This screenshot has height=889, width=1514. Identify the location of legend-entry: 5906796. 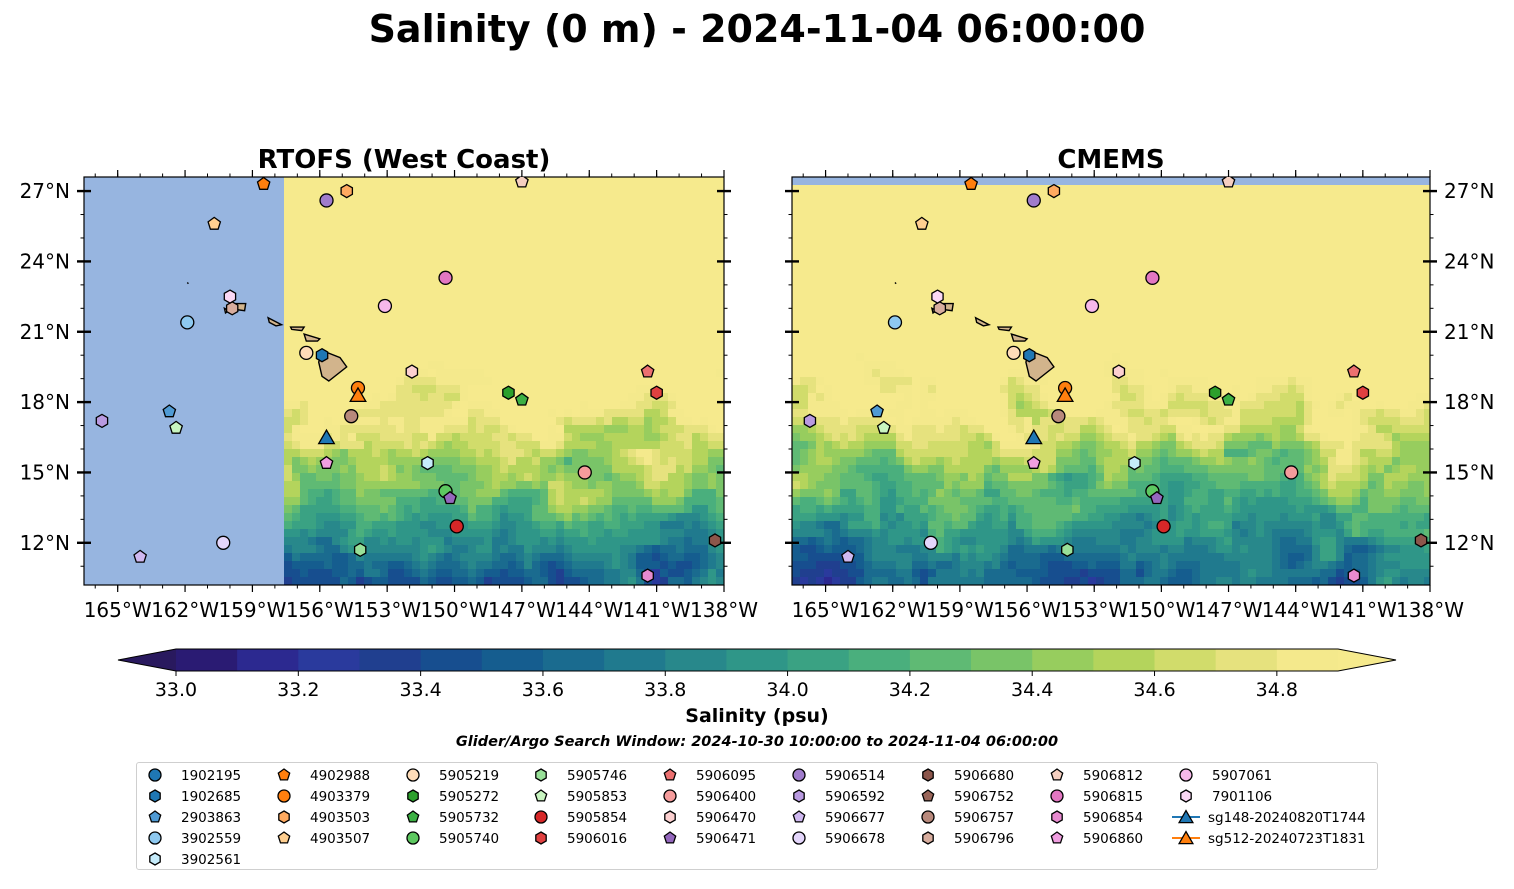
(968, 839).